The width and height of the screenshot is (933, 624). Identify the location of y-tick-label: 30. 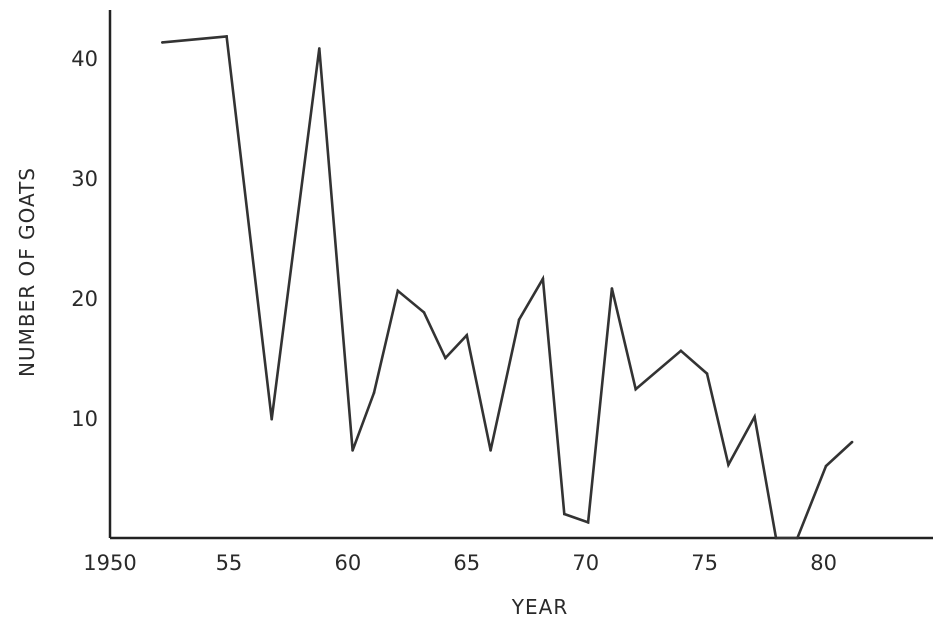
(84, 179).